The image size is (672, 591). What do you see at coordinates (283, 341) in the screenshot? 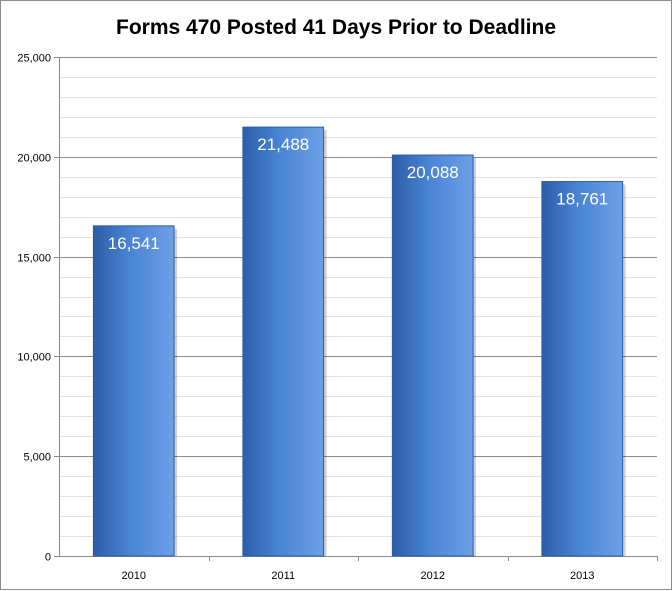
I see `bar-2011` at bounding box center [283, 341].